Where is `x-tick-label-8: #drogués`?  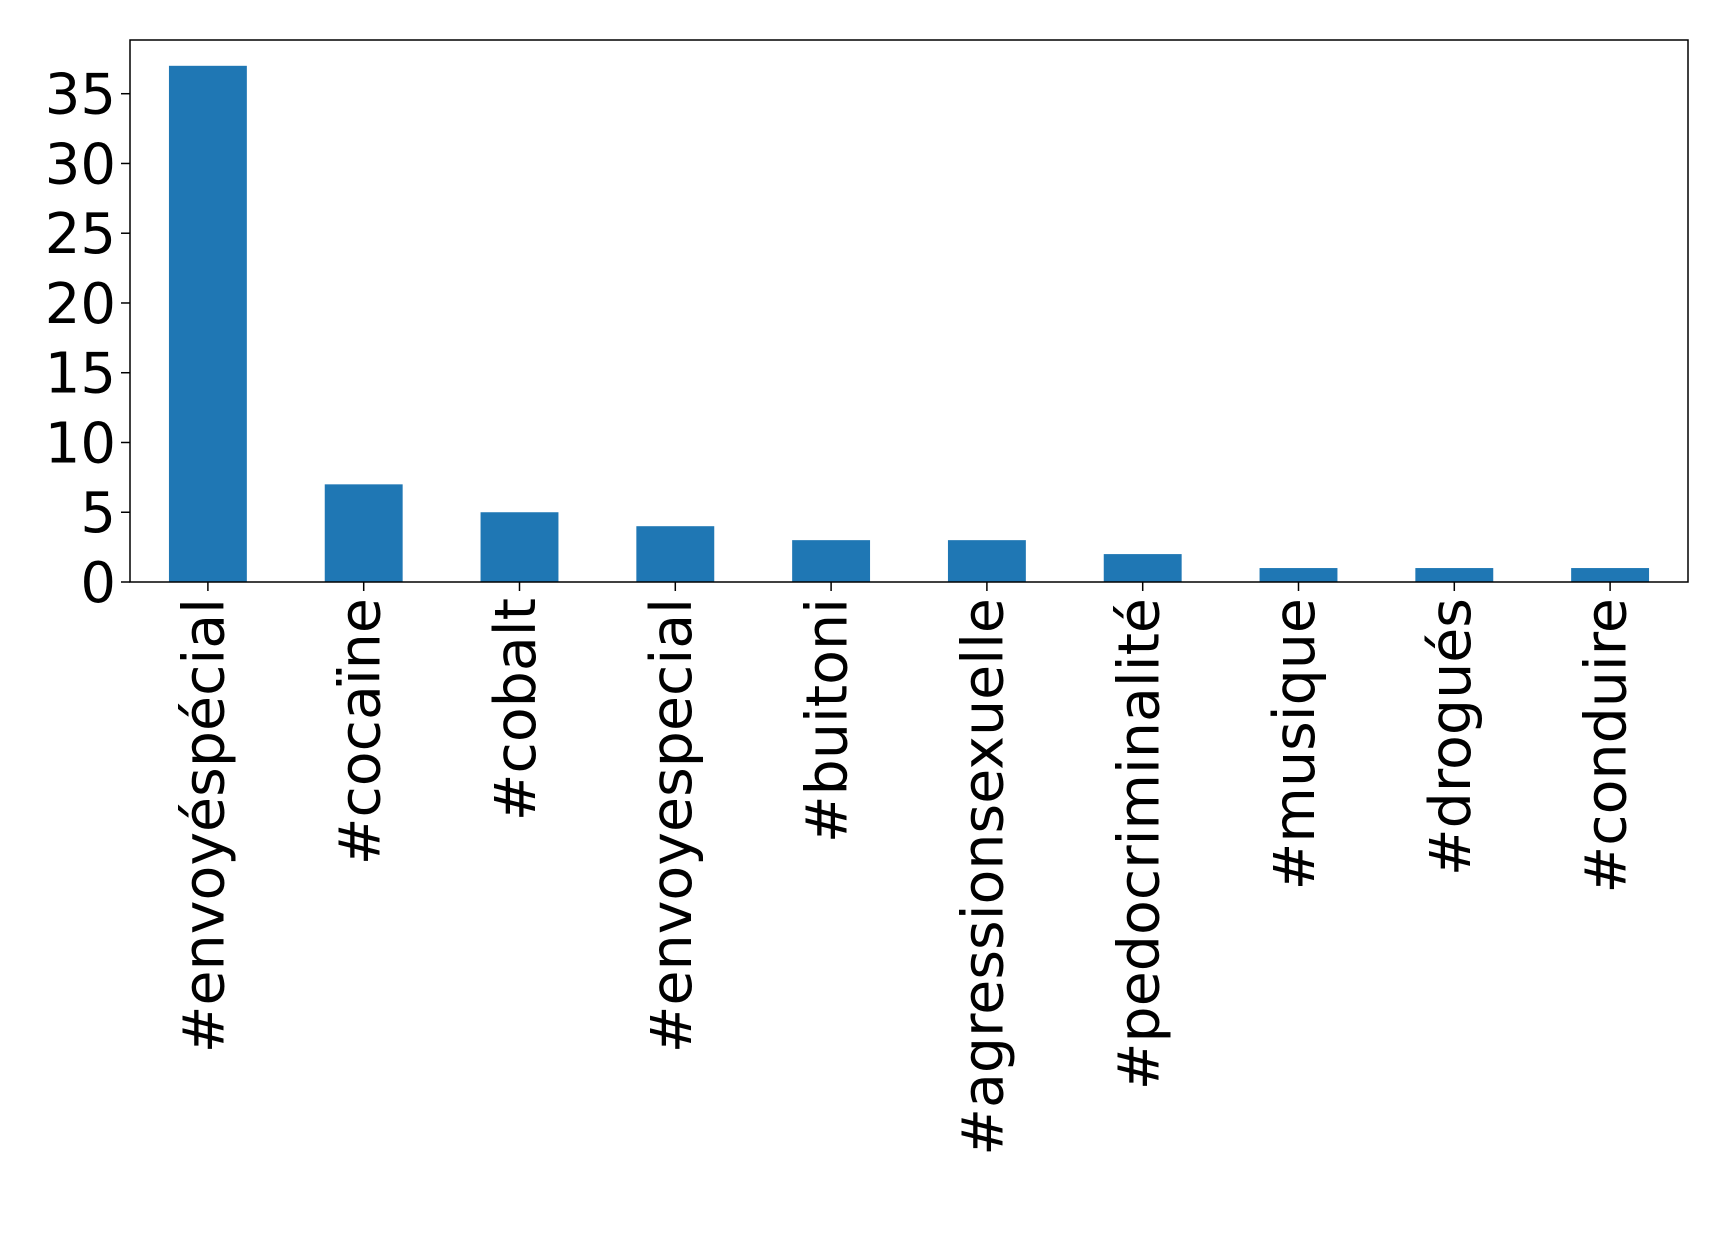
x-tick-label-8: #drogués is located at coordinates (1451, 737).